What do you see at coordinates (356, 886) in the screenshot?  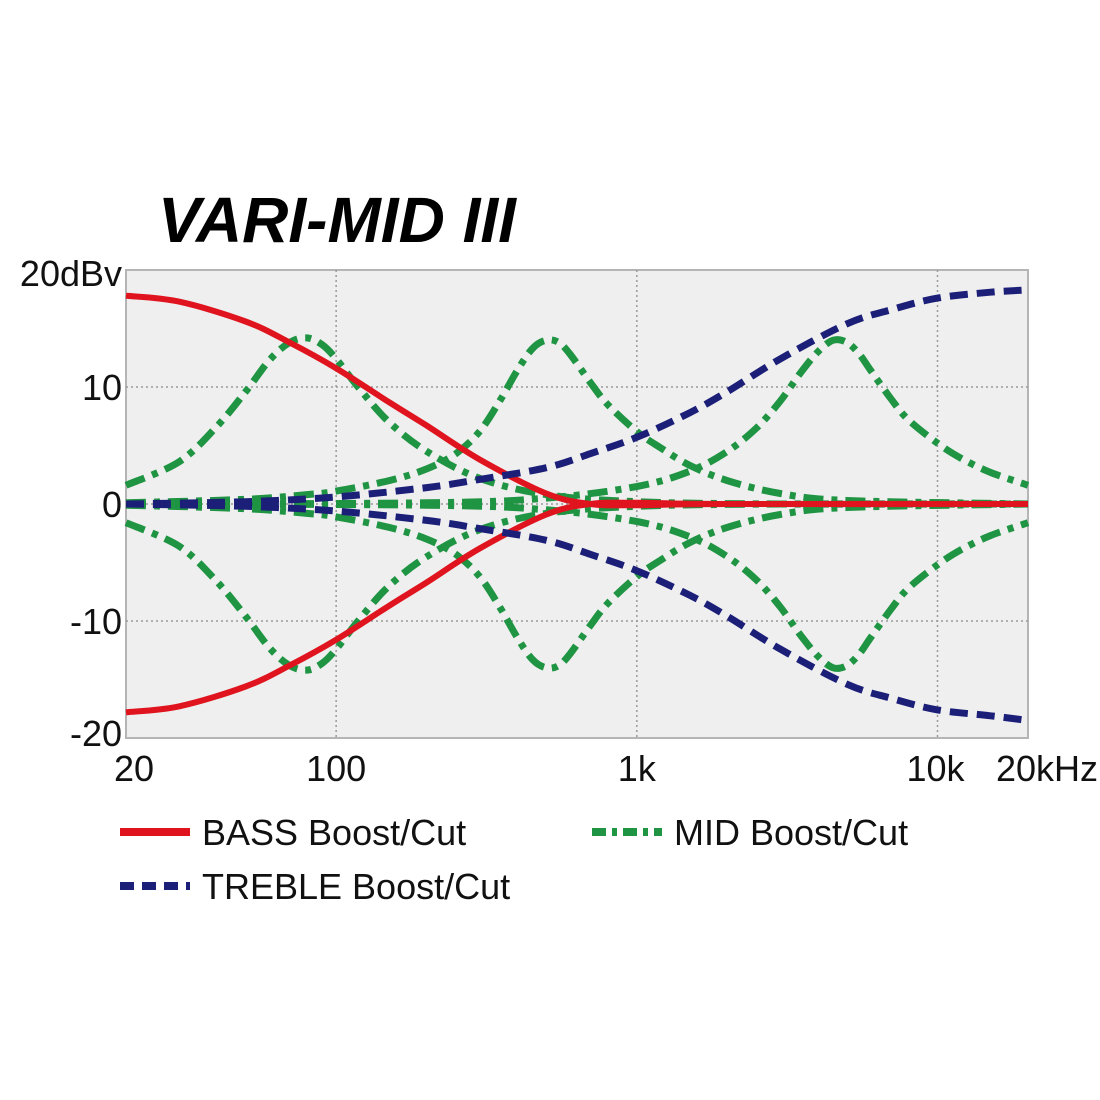 I see `legend-label-treble: TREBLE Boost/Cut` at bounding box center [356, 886].